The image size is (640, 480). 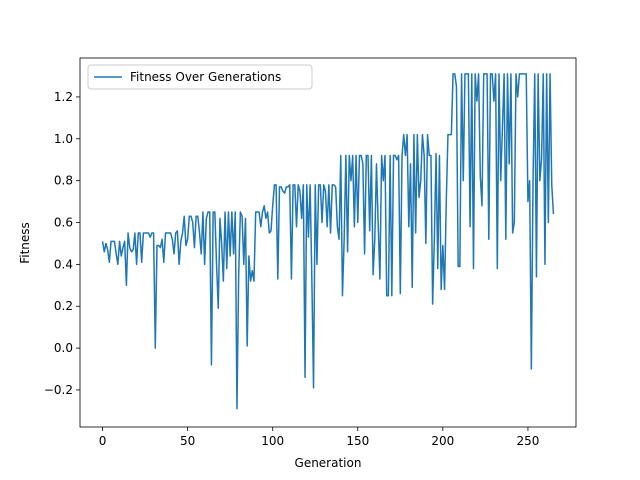 What do you see at coordinates (187, 441) in the screenshot?
I see `x-tick-label: 50` at bounding box center [187, 441].